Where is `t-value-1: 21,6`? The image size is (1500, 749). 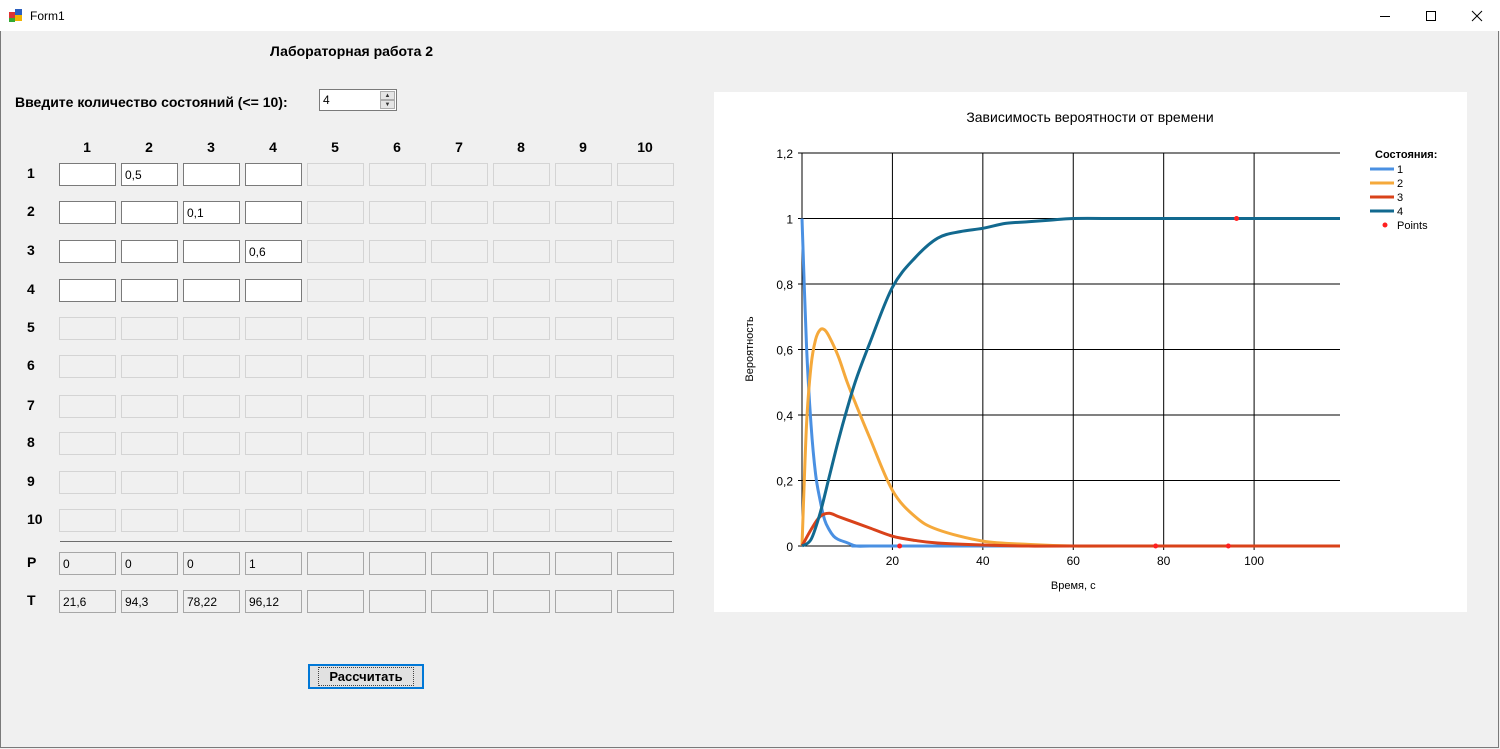 t-value-1: 21,6 is located at coordinates (87, 601).